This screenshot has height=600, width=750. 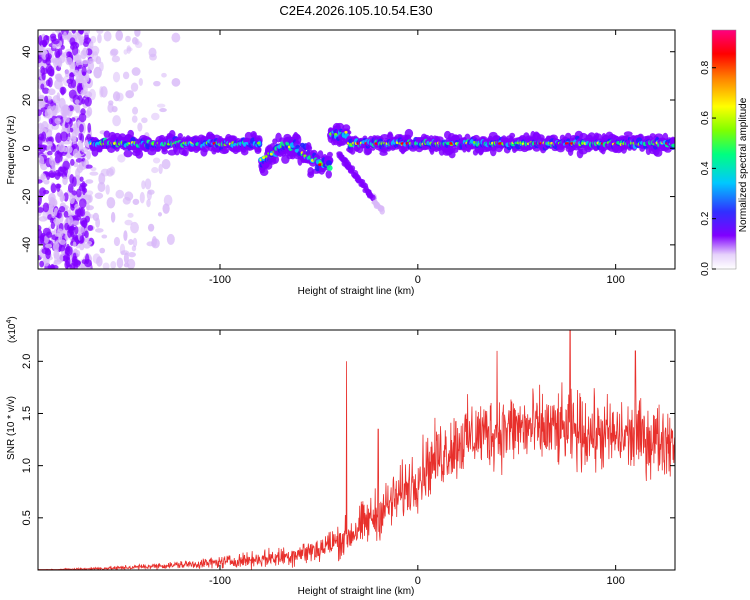 What do you see at coordinates (708, 168) in the screenshot?
I see `colorbar-ticks: 0.0 0.2 0.4 0.6 0.8` at bounding box center [708, 168].